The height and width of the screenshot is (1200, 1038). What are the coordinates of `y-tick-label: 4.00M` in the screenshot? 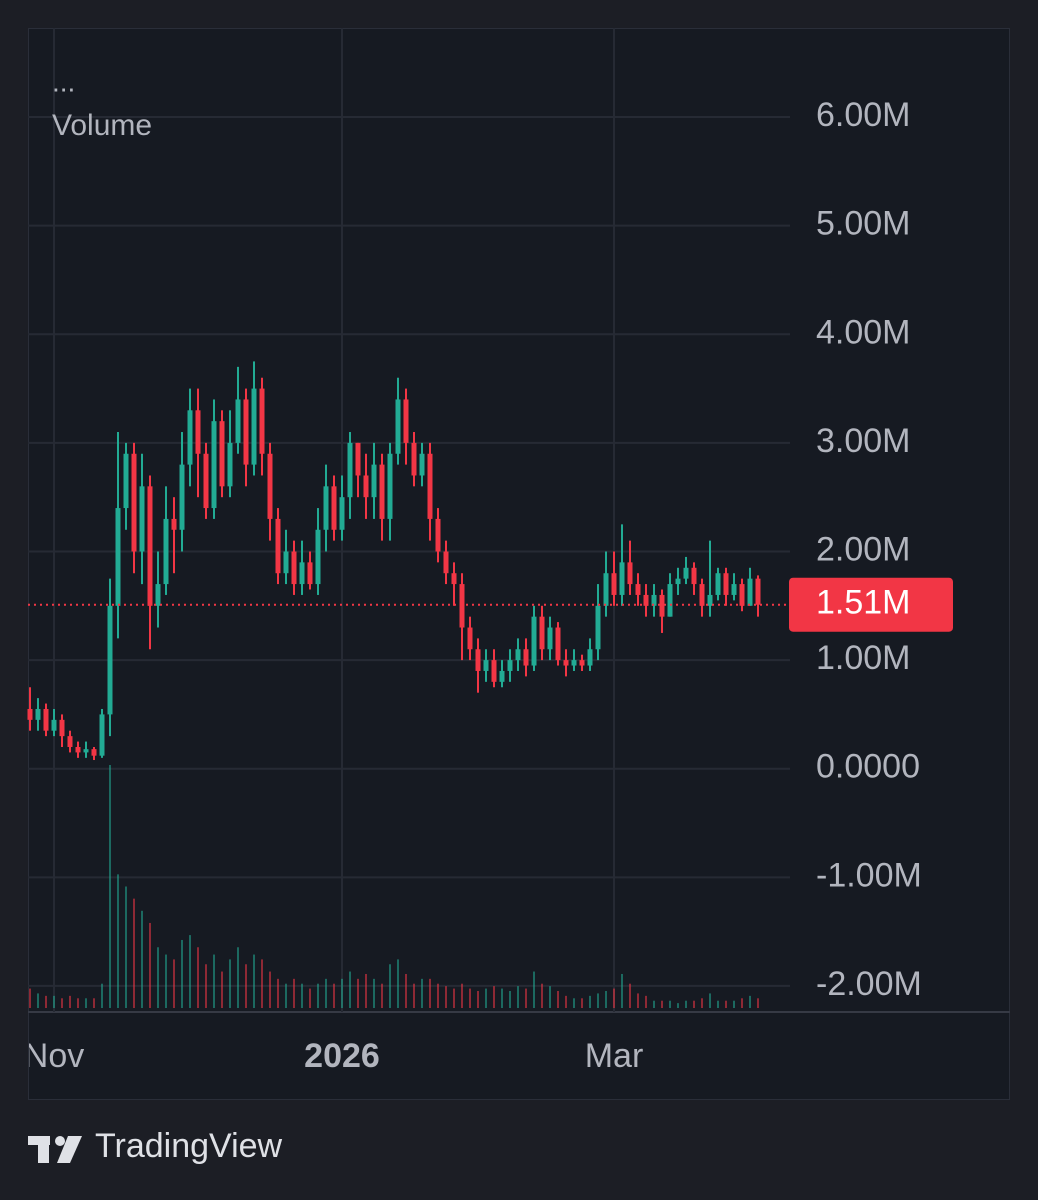 It's located at (863, 332).